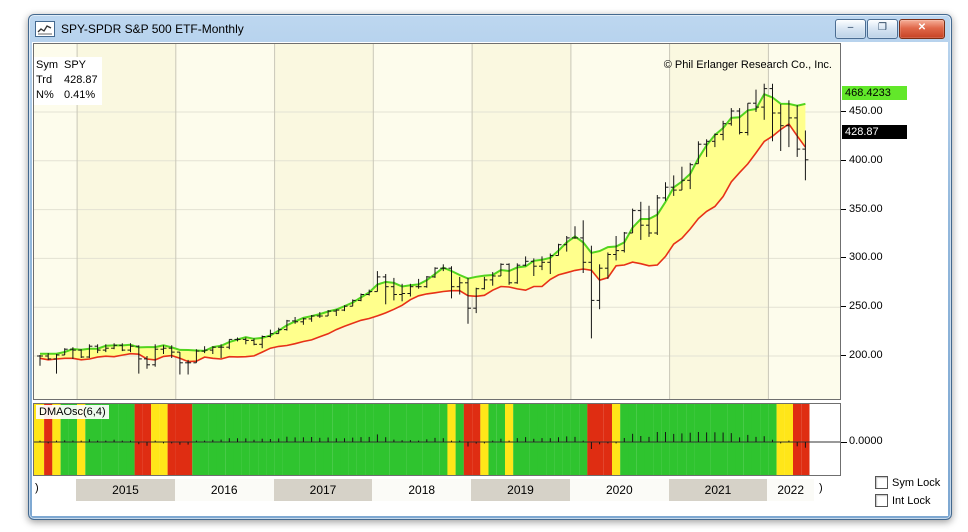 The image size is (968, 532). Describe the element at coordinates (866, 159) in the screenshot. I see `price-tick-label: 400.00` at that location.